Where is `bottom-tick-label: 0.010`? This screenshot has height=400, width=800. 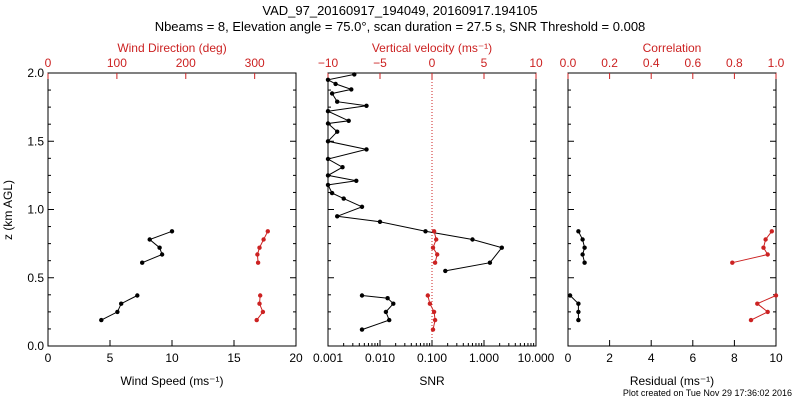
bottom-tick-label: 0.010 is located at coordinates (380, 358).